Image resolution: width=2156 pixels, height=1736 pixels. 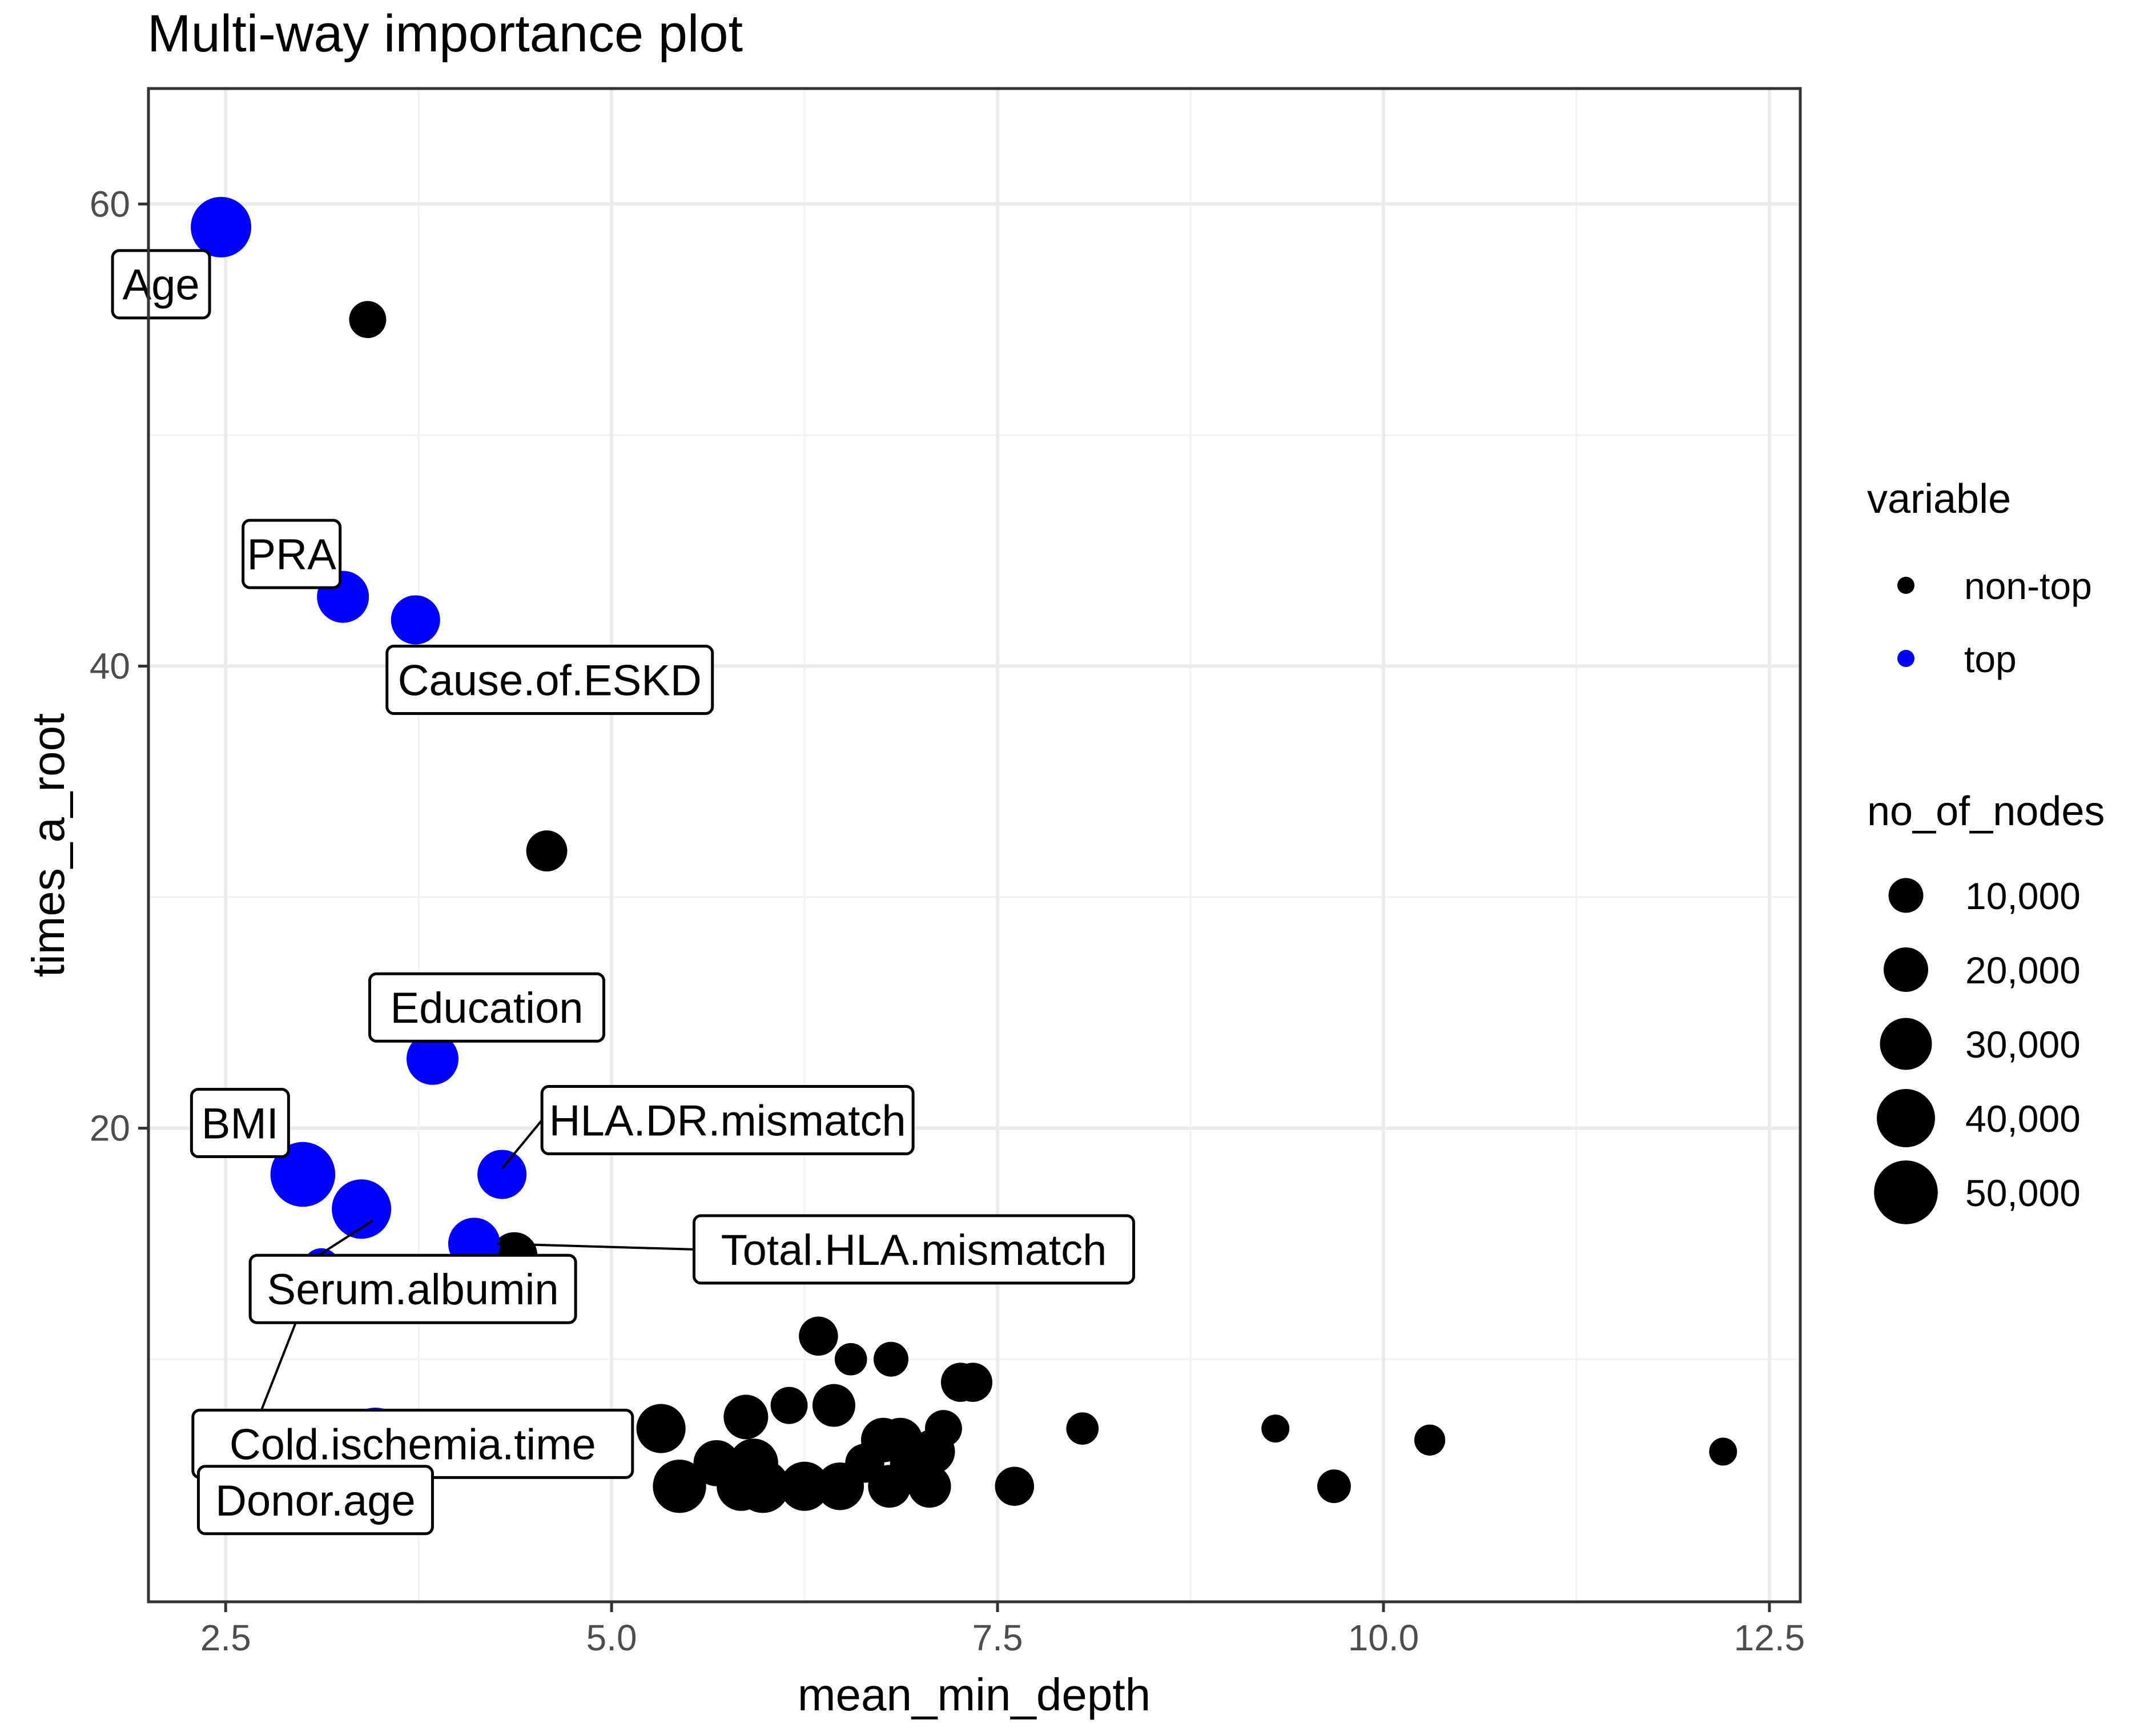 I want to click on point-hla-dr-mismatch, so click(x=502, y=1174).